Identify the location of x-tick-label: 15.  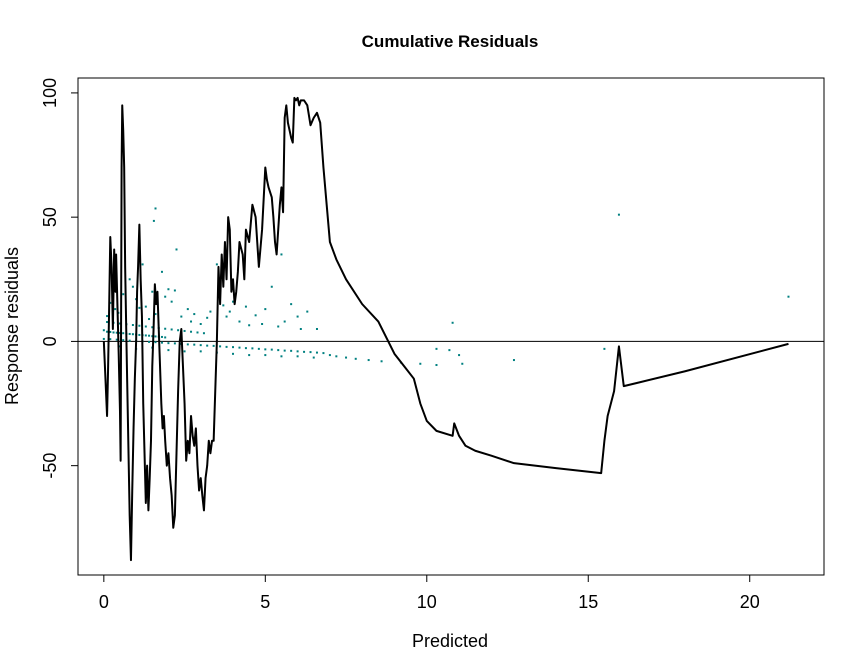
(588, 602).